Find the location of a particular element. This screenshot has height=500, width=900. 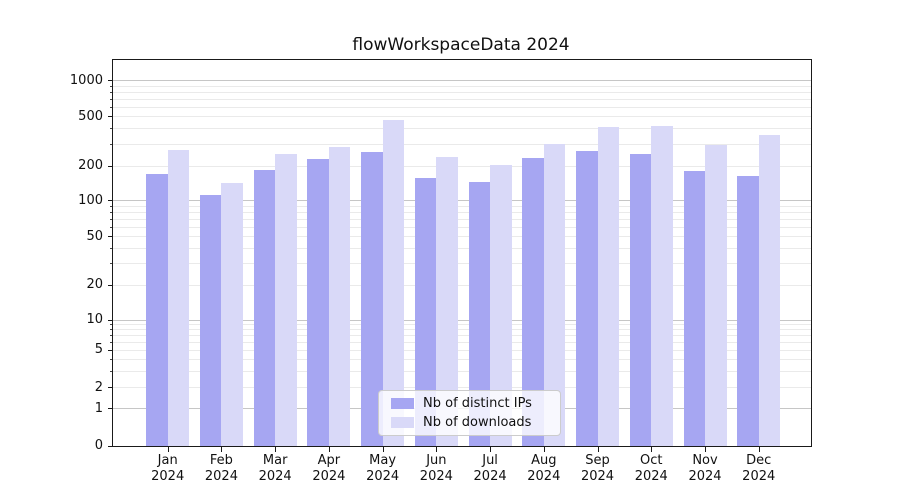

bar-downloads-feb is located at coordinates (232, 314).